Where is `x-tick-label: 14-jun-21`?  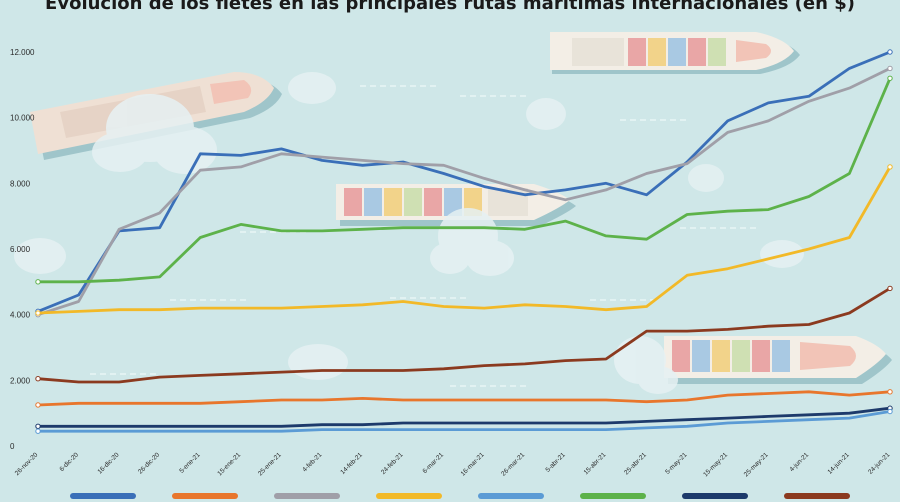 x-tick-label: 14-jun-21 is located at coordinates (838, 463).